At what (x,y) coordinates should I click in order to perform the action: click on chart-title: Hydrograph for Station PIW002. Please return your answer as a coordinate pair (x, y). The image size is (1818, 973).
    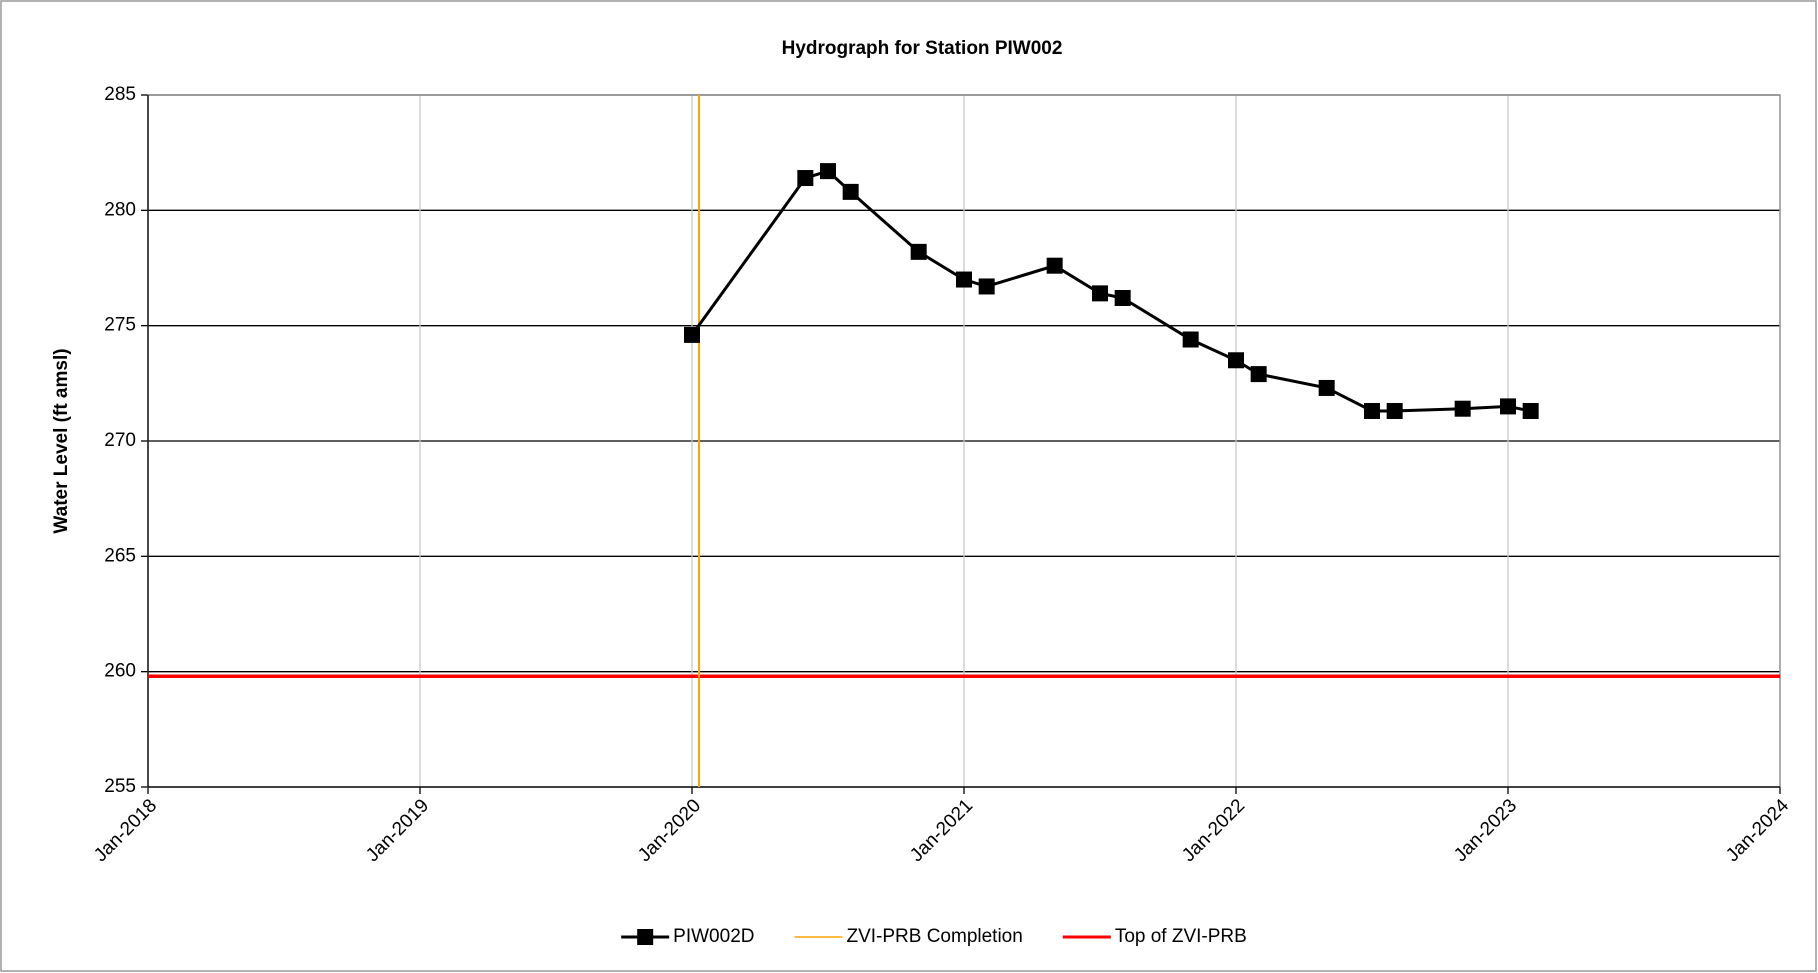
    Looking at the image, I should click on (922, 48).